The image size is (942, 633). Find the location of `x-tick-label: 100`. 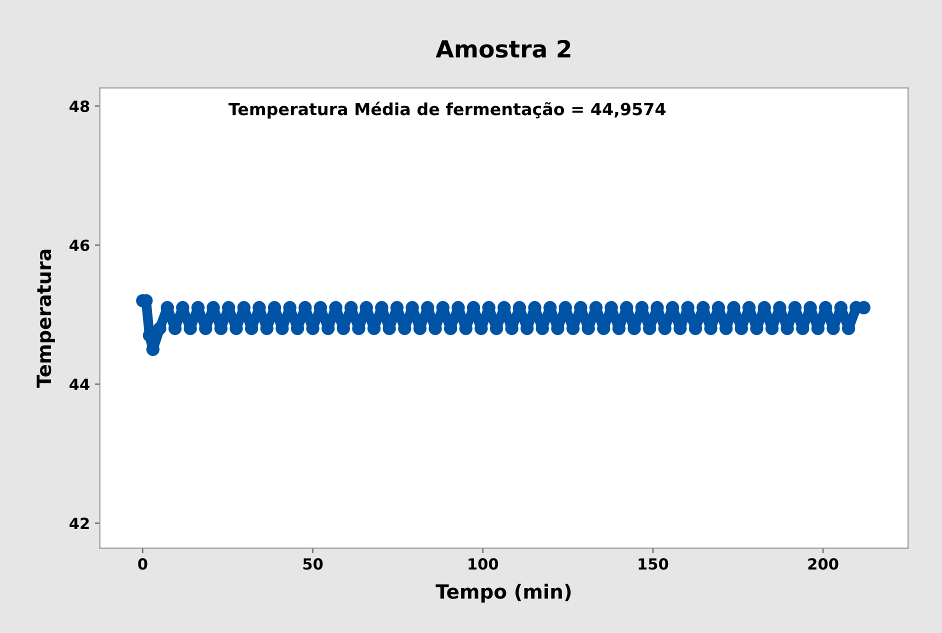

x-tick-label: 100 is located at coordinates (483, 564).